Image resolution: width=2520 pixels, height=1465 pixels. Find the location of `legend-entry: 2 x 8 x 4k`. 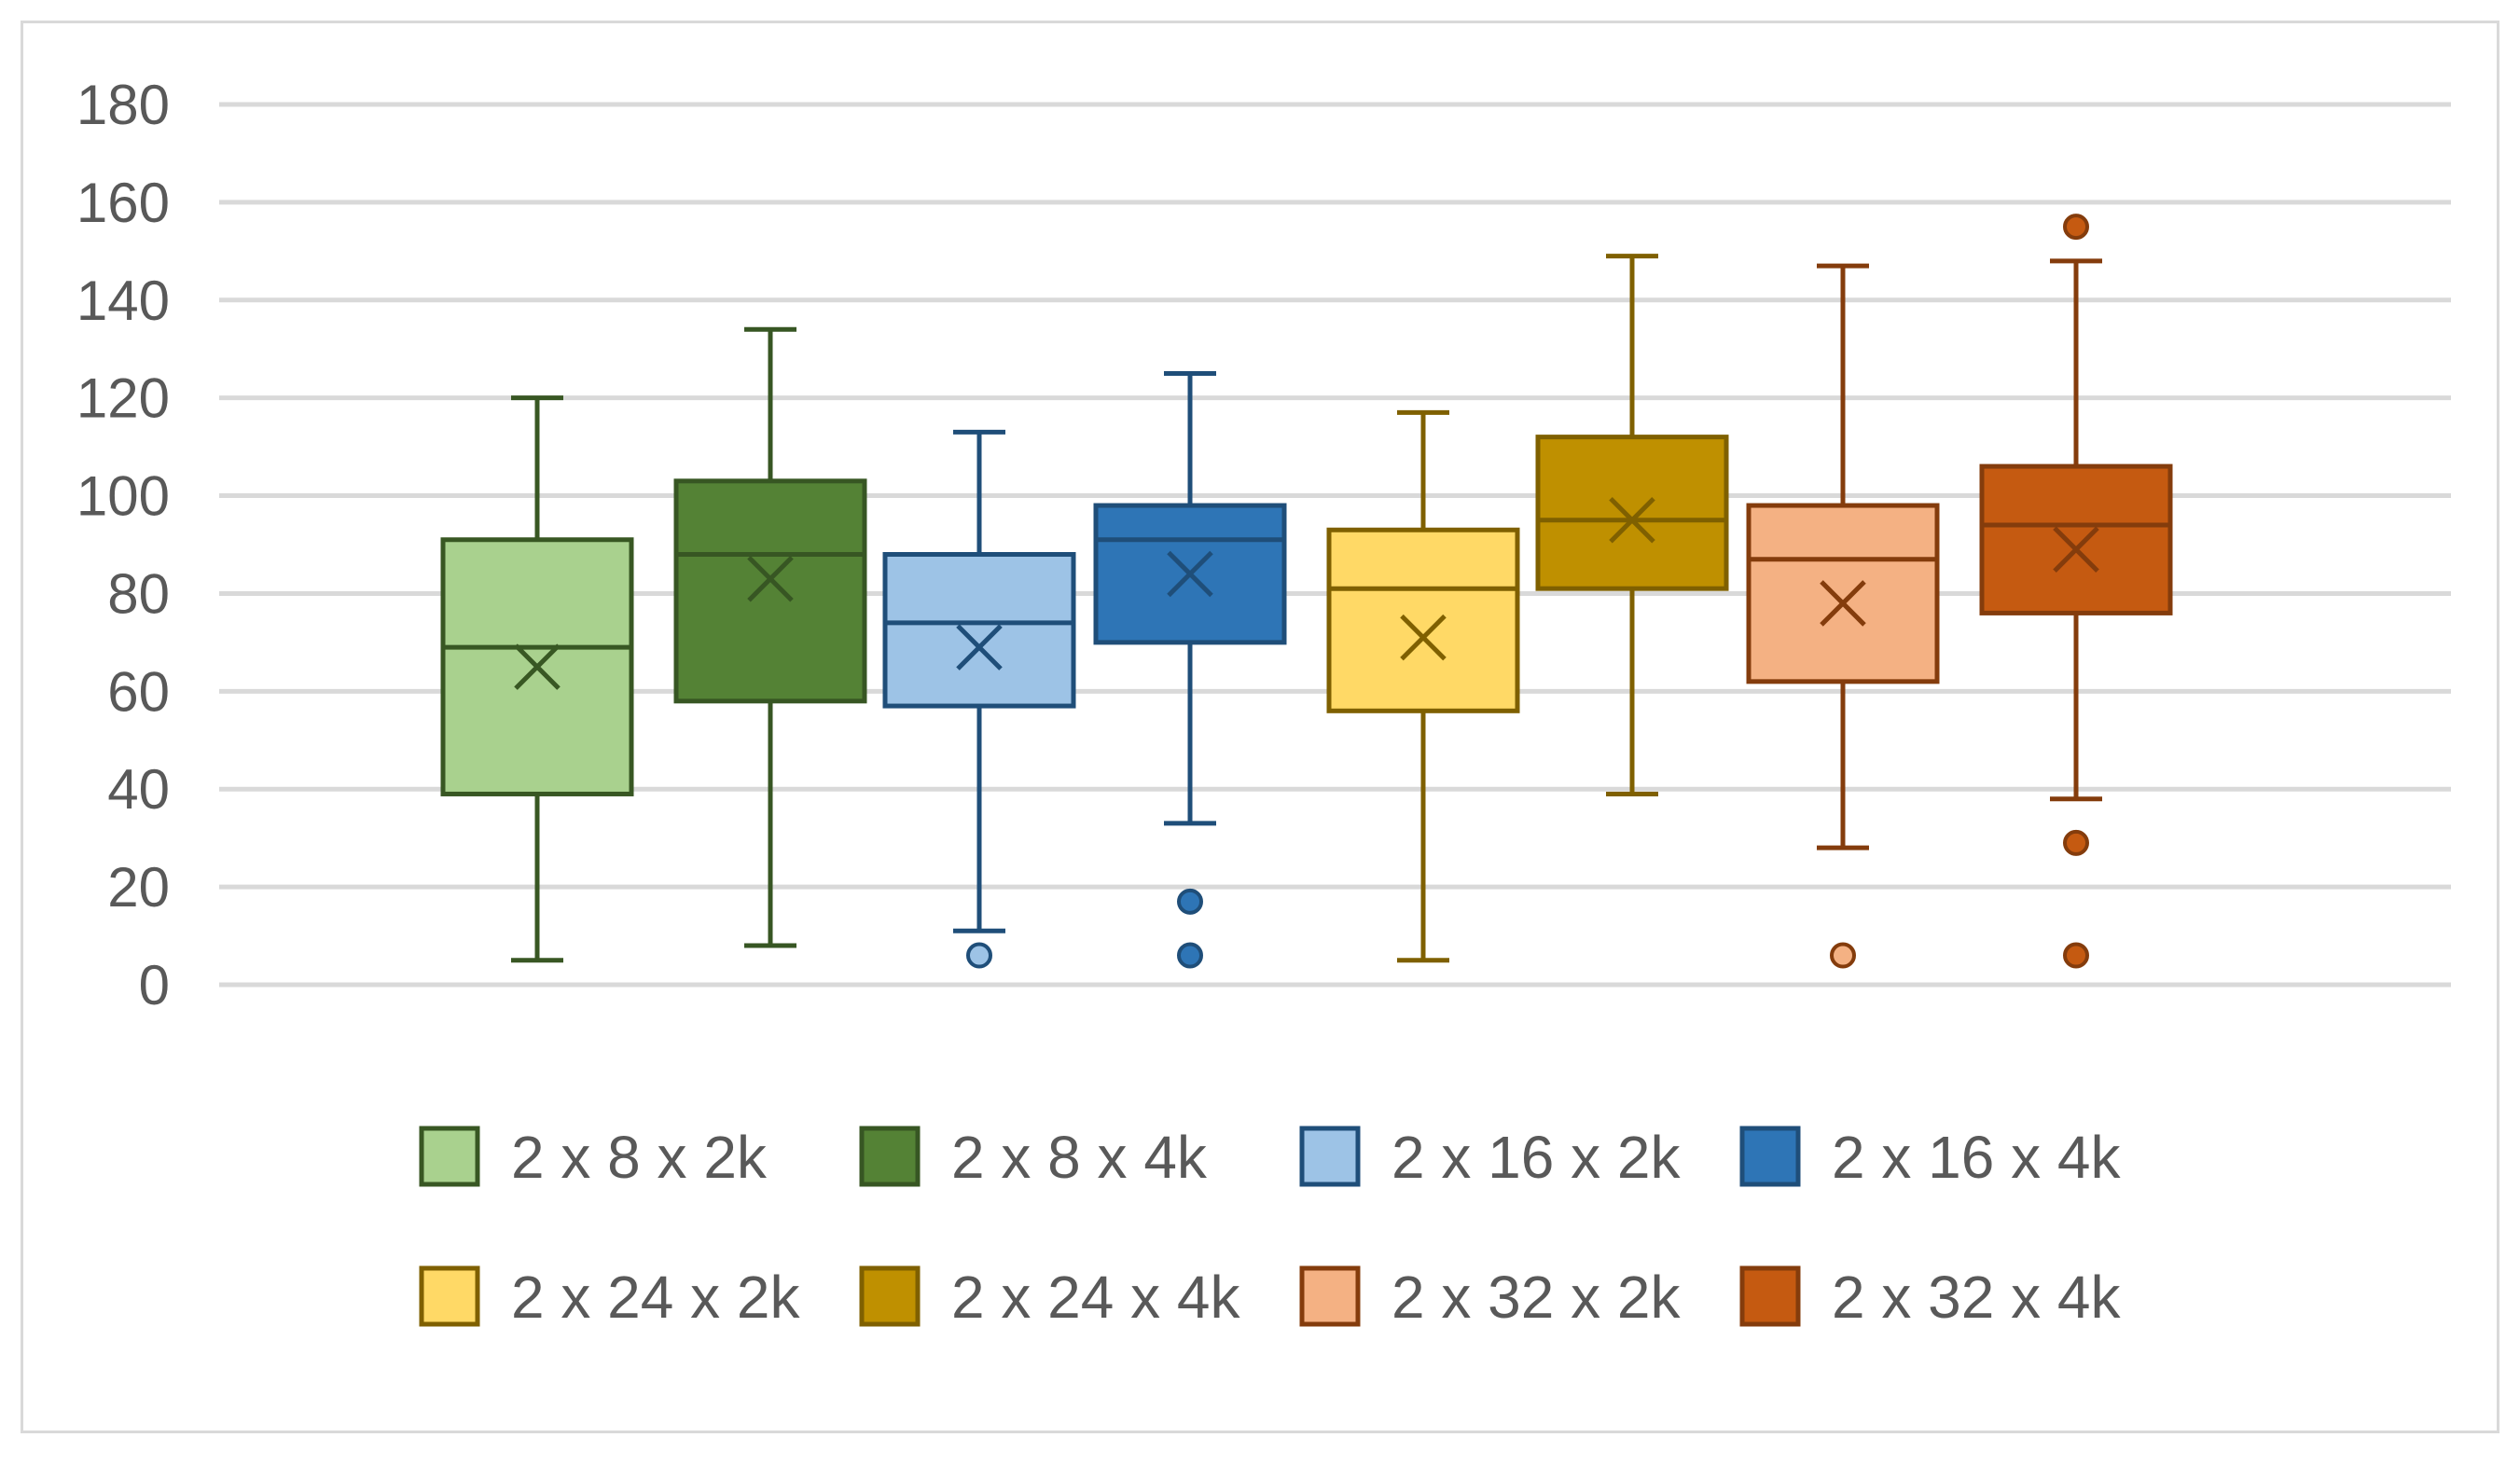

legend-entry: 2 x 8 x 4k is located at coordinates (1033, 1157).